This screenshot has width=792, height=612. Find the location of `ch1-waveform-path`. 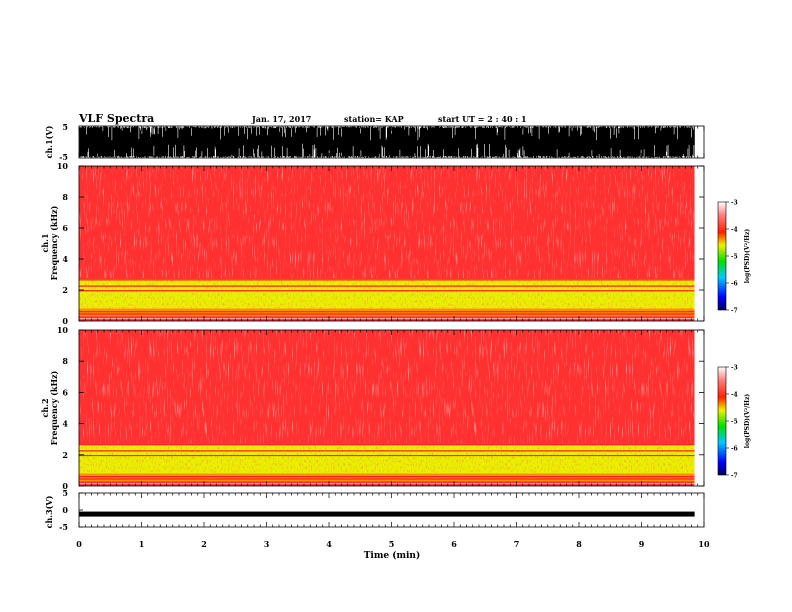

ch1-waveform-path is located at coordinates (387, 142).